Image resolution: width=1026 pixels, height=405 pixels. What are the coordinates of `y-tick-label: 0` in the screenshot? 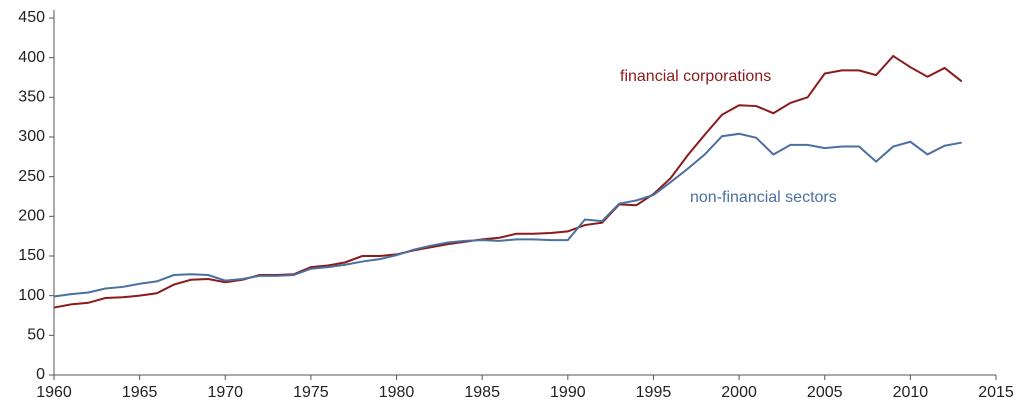 It's located at (40, 374).